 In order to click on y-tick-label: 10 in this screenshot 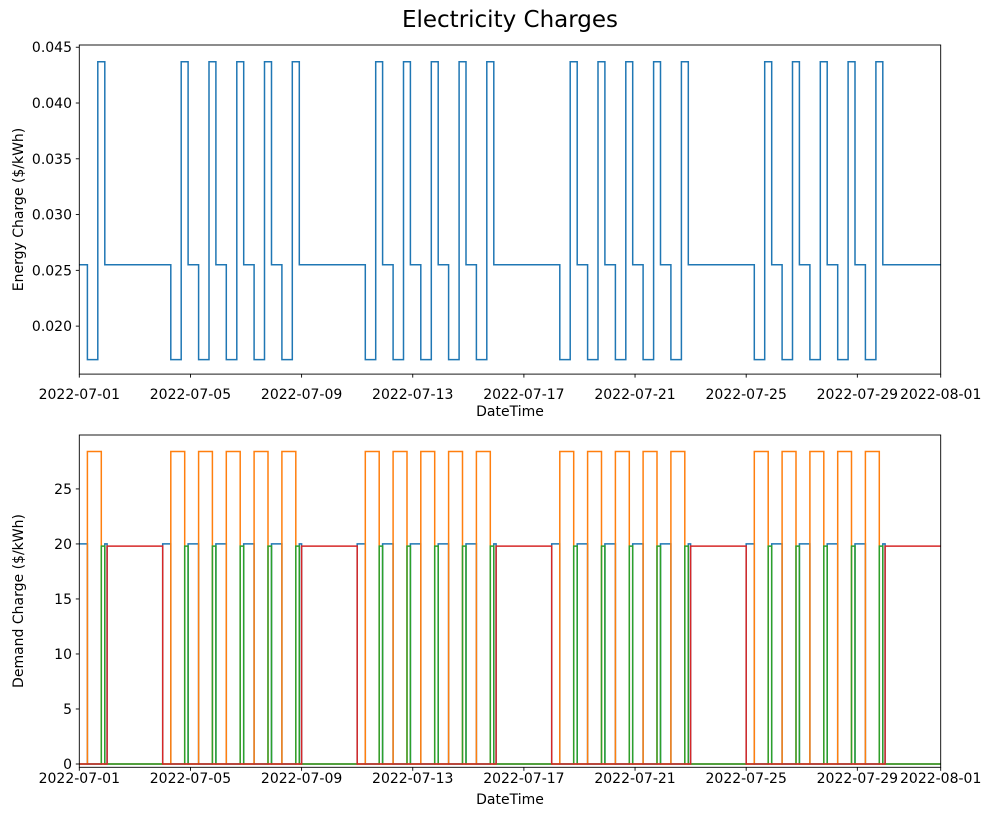, I will do `click(63, 655)`.